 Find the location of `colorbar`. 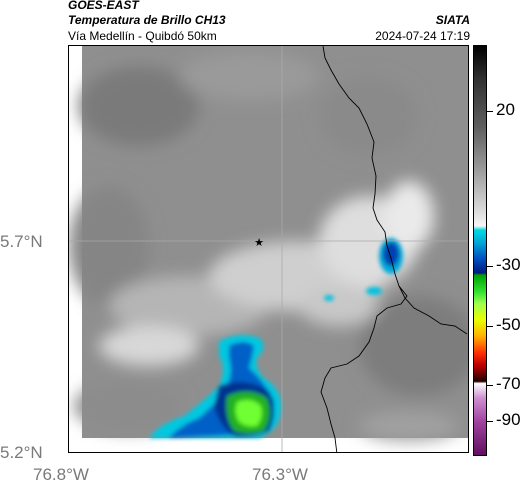

colorbar is located at coordinates (480, 250).